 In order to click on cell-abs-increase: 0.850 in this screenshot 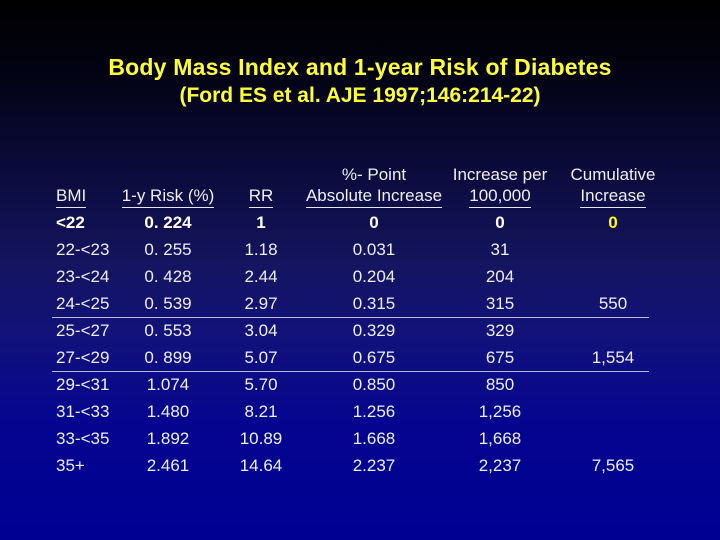, I will do `click(374, 384)`.